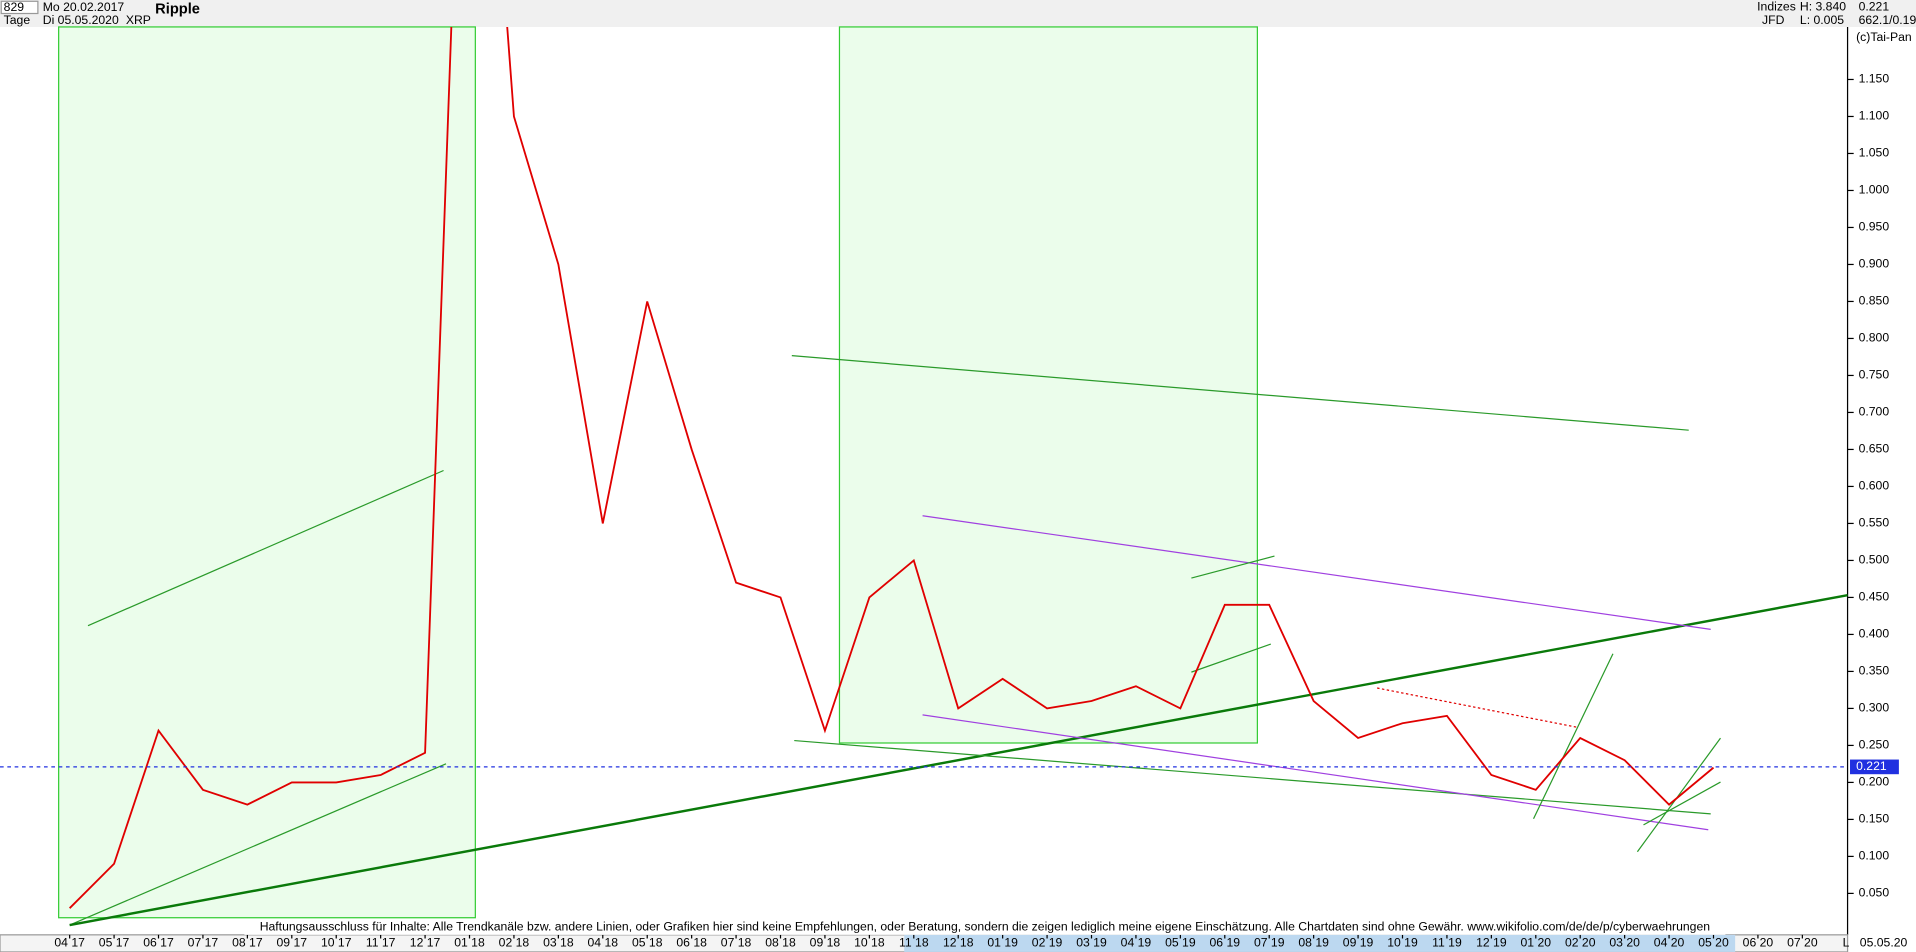 The image size is (1916, 952). I want to click on high: H: 3.840, so click(1823, 7).